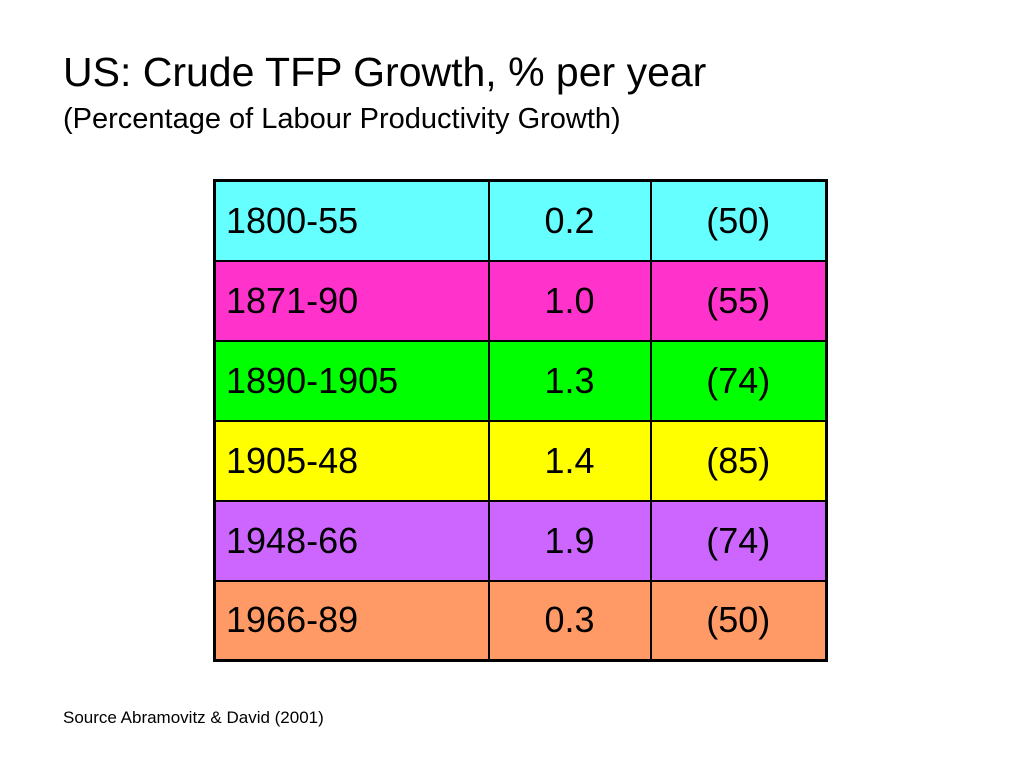 The width and height of the screenshot is (1024, 768). Describe the element at coordinates (351, 460) in the screenshot. I see `period-cell: 1905-48` at that location.